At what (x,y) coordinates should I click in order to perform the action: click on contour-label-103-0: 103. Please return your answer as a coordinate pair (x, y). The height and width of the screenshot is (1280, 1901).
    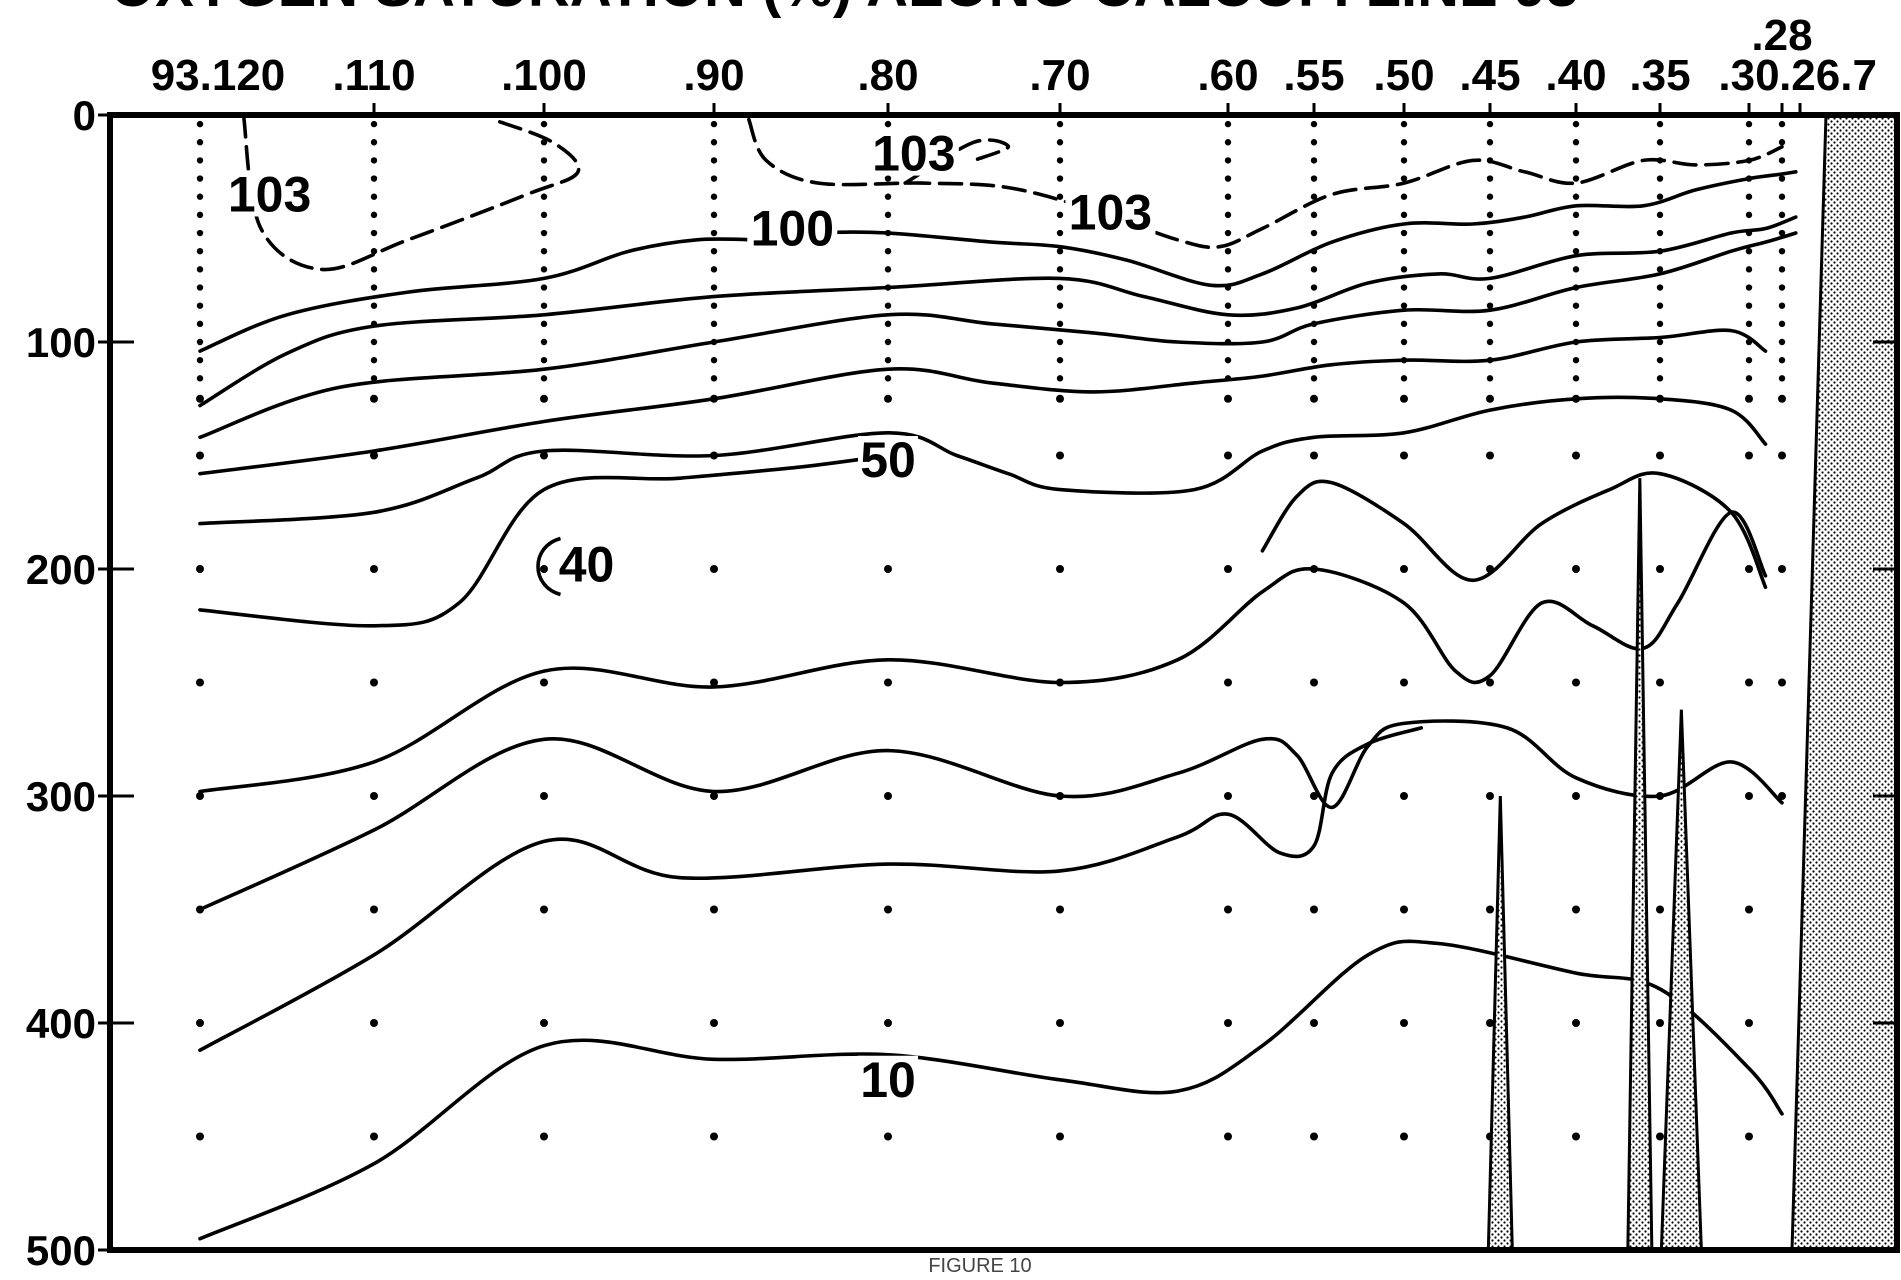
    Looking at the image, I should click on (269, 194).